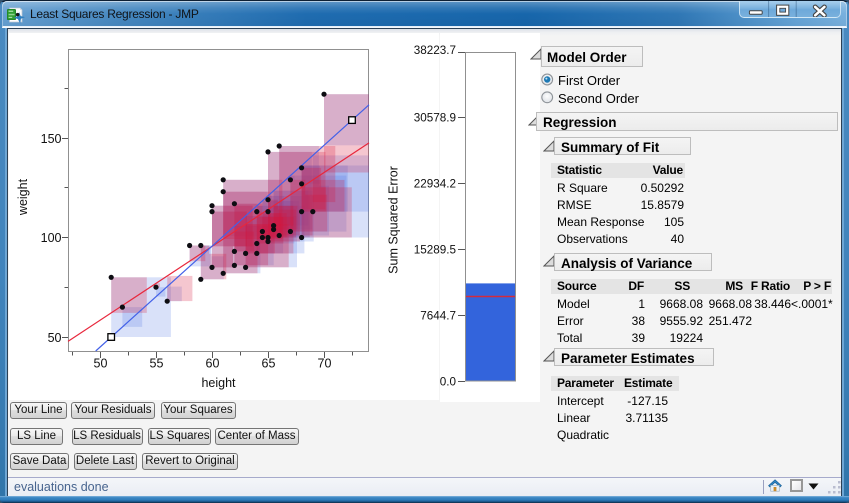 This screenshot has width=849, height=503. Describe the element at coordinates (325, 364) in the screenshot. I see `svg-text: 70` at that location.